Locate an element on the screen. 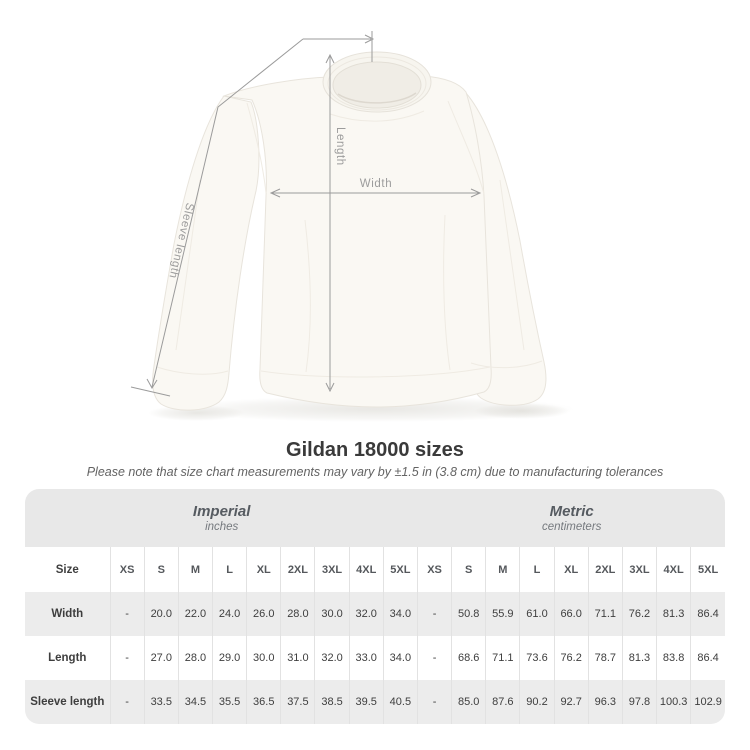  imperial-label: Imperial is located at coordinates (221, 511).